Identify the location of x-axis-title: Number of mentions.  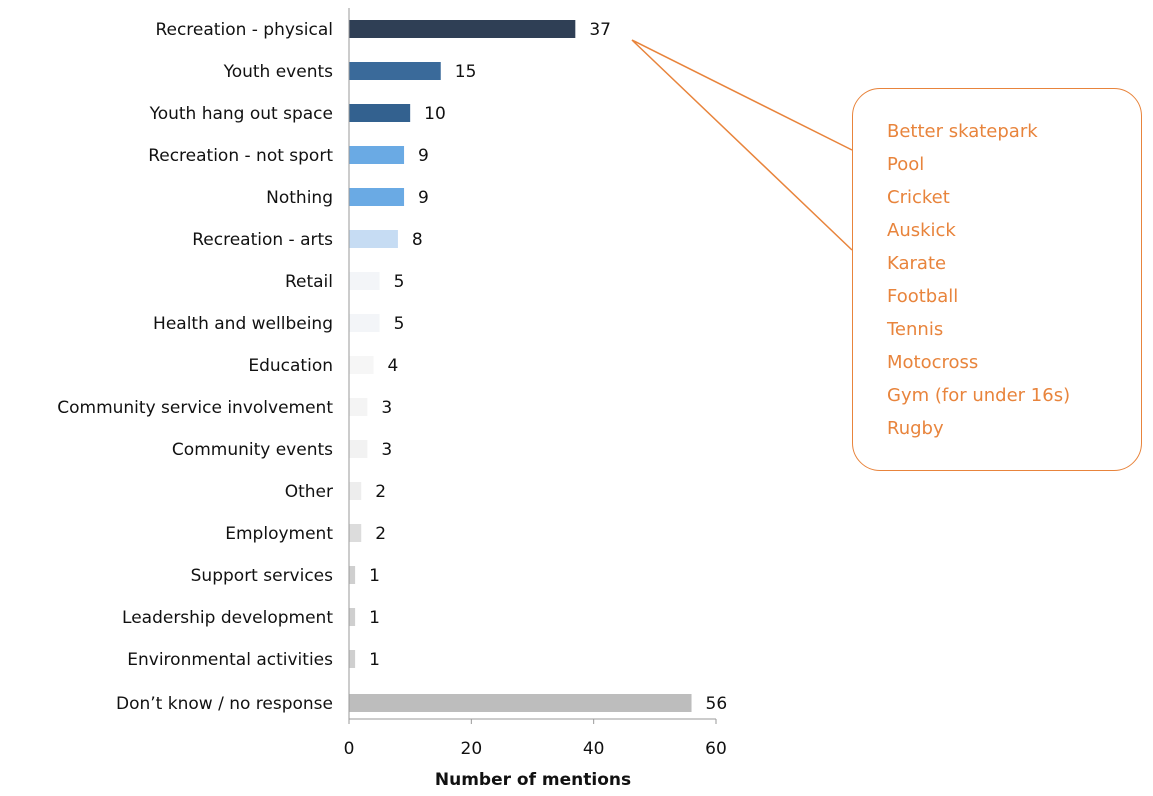
(533, 780).